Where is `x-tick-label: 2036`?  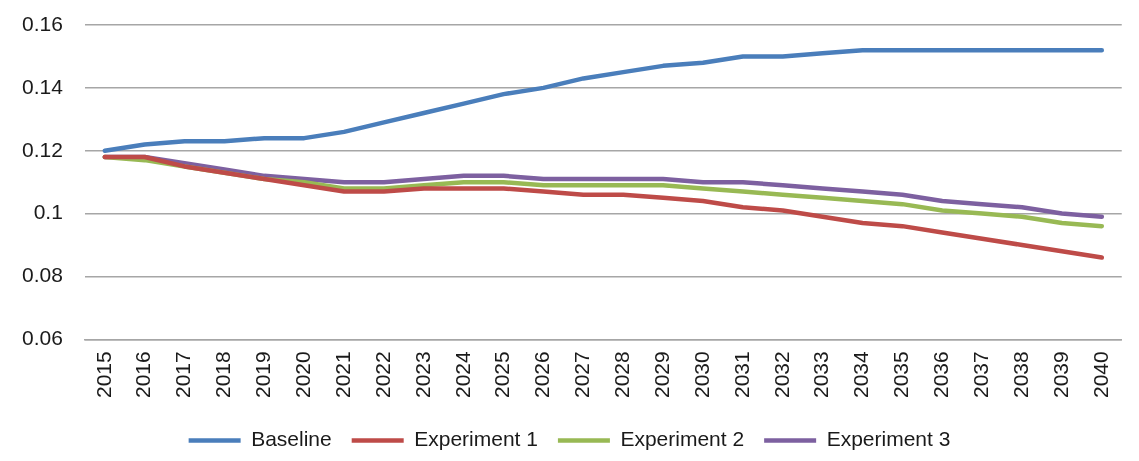 x-tick-label: 2036 is located at coordinates (941, 374).